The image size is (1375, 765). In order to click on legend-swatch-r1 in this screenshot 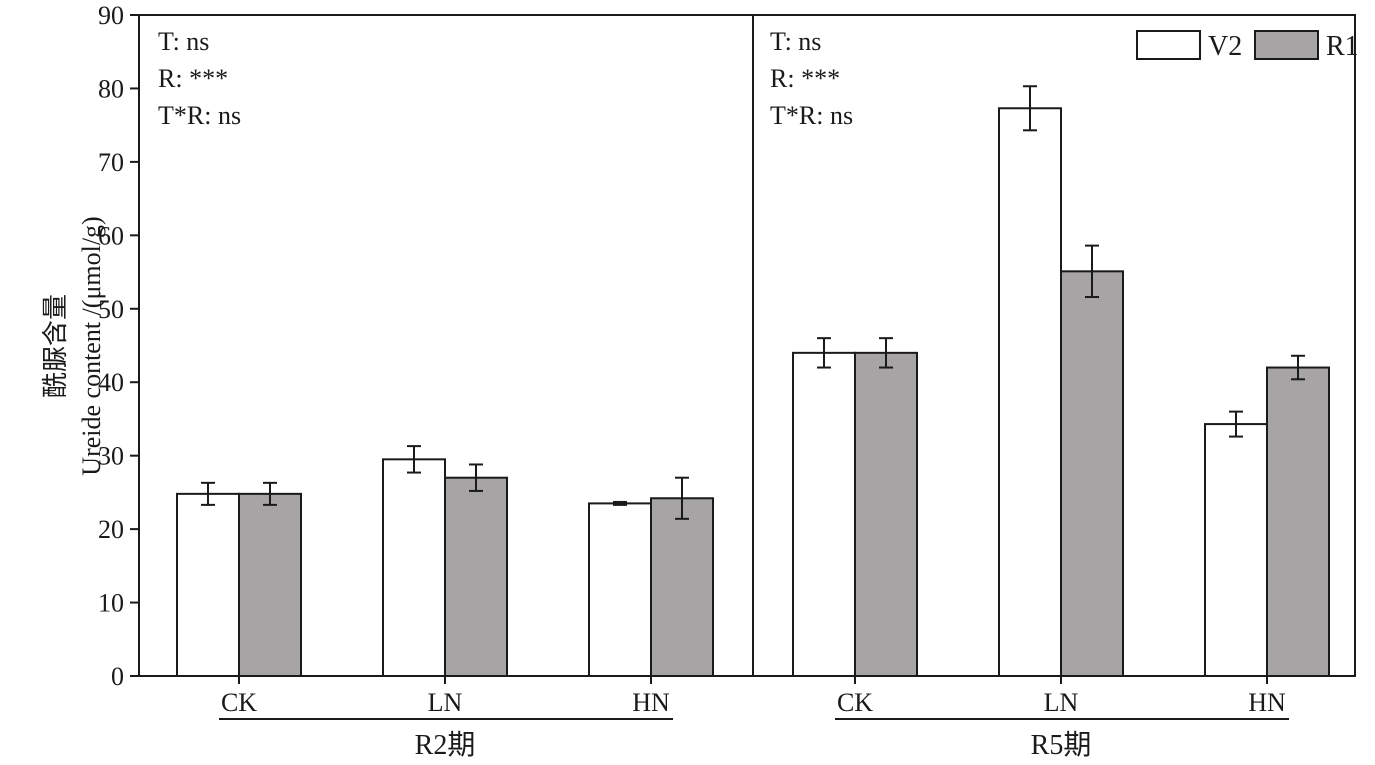, I will do `click(1286, 45)`.